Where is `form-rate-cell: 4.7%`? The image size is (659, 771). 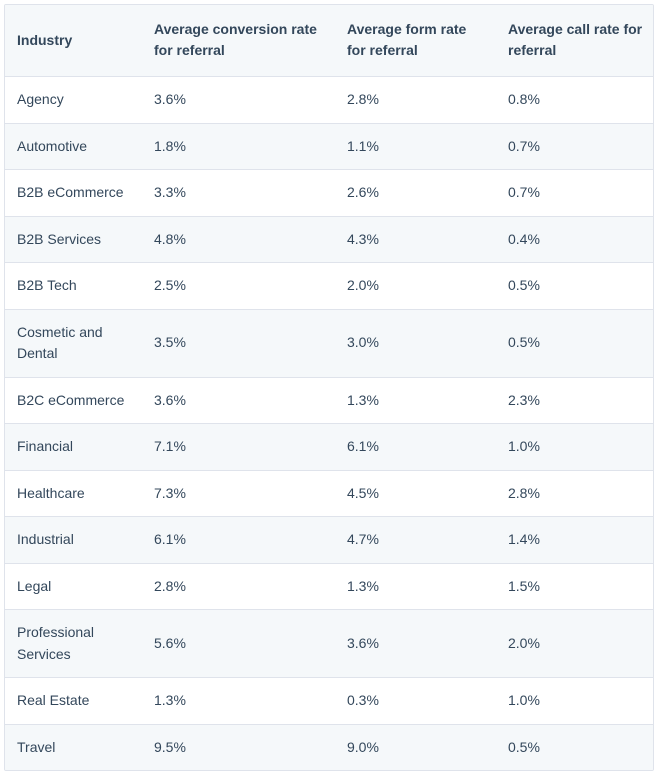 form-rate-cell: 4.7% is located at coordinates (415, 540).